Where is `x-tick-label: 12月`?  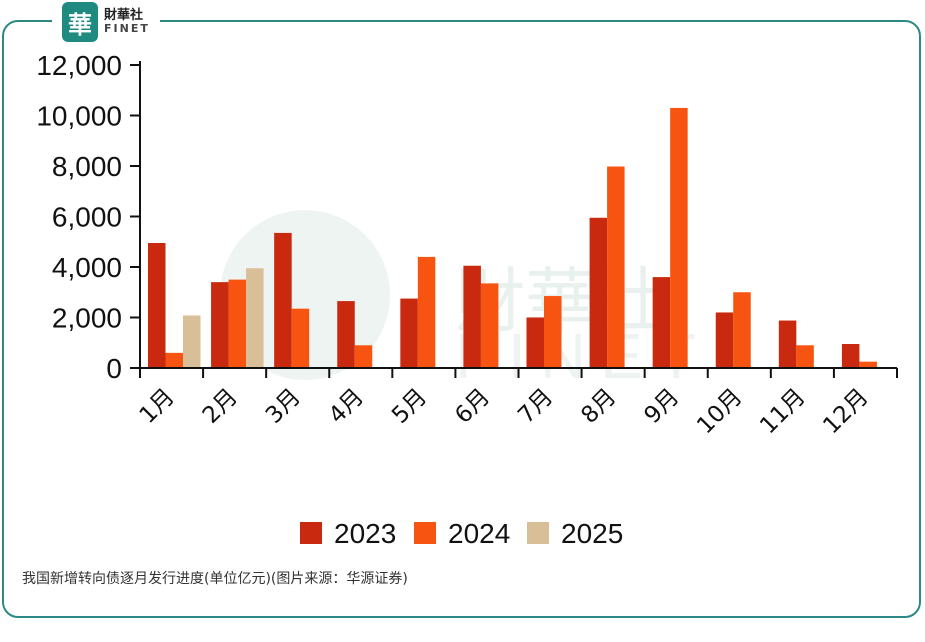
x-tick-label: 12月 is located at coordinates (845, 411).